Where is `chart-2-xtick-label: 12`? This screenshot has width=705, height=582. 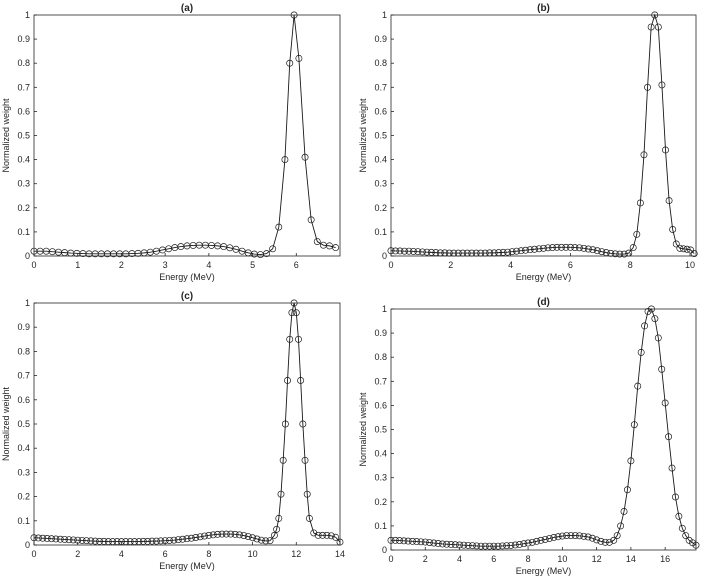 chart-2-xtick-label: 12 is located at coordinates (296, 554).